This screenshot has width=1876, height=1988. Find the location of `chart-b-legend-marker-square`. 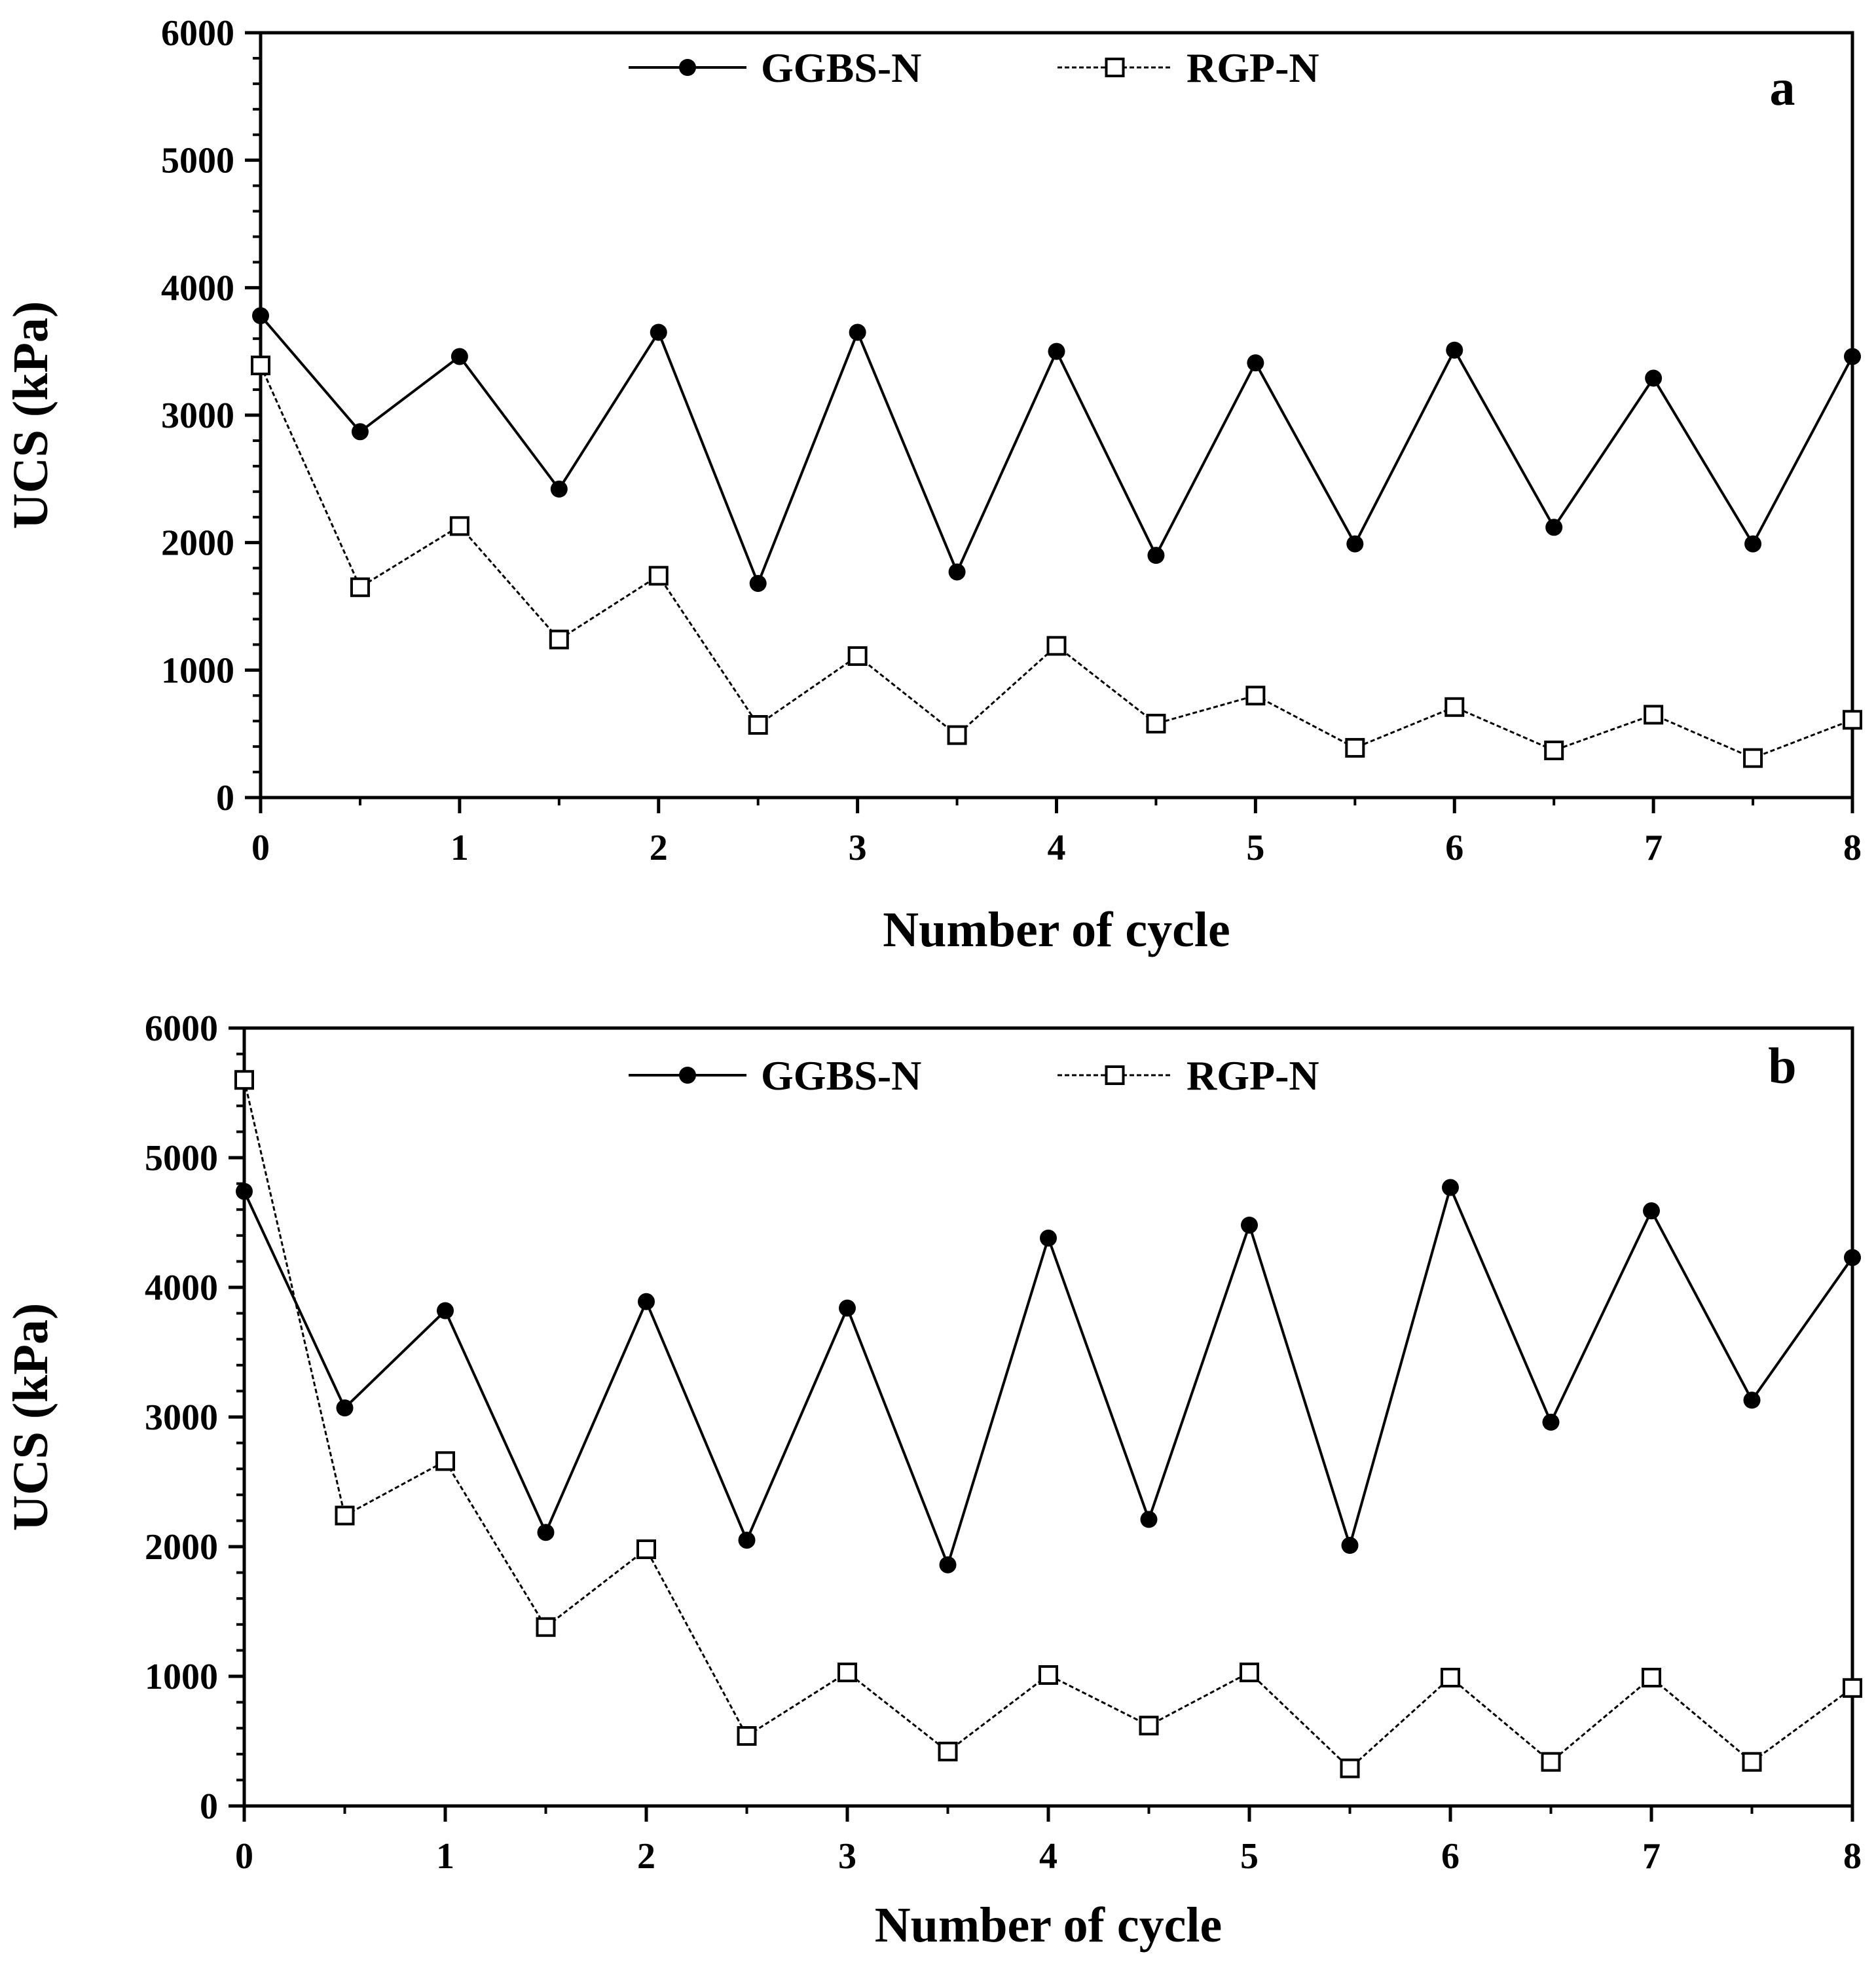

chart-b-legend-marker-square is located at coordinates (1115, 1075).